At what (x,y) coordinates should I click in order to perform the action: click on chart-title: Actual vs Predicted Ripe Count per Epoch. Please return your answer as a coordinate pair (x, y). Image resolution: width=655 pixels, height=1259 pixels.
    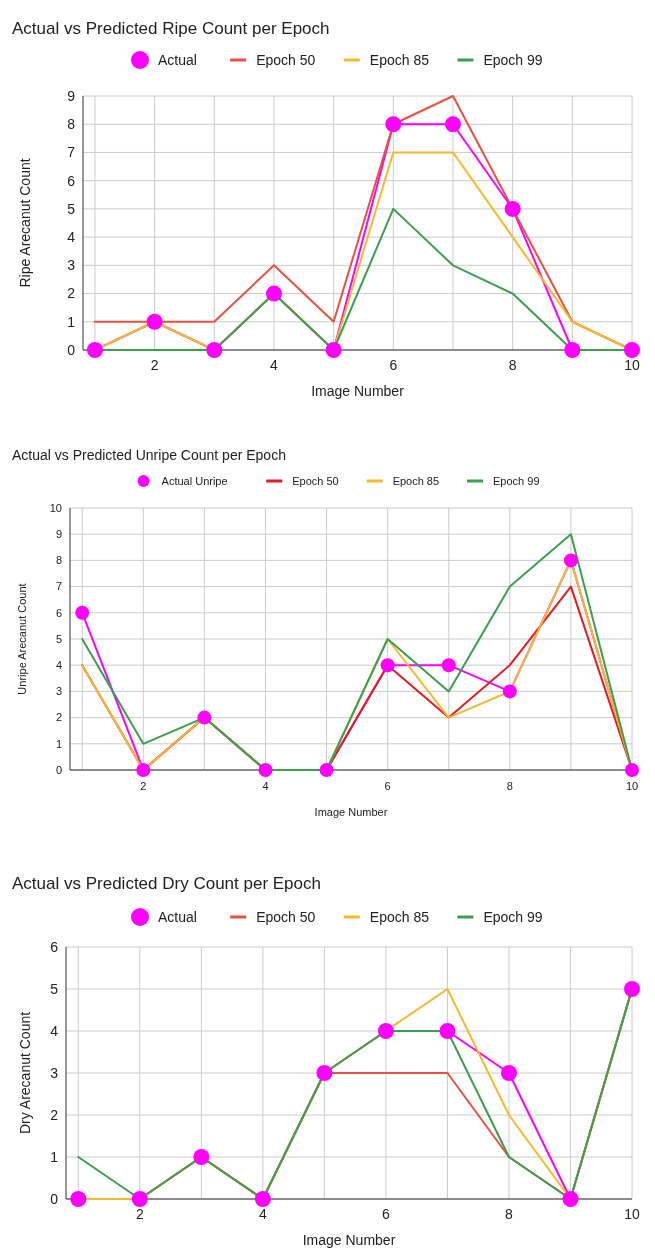
    Looking at the image, I should click on (171, 28).